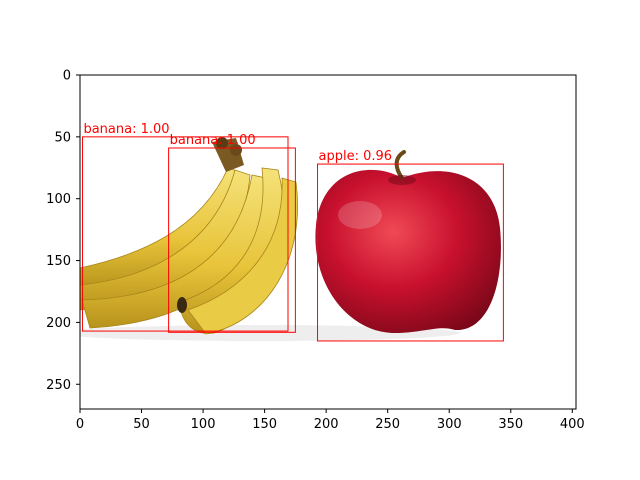 The height and width of the screenshot is (480, 640). Describe the element at coordinates (58, 199) in the screenshot. I see `y-tick-label: 100` at that location.